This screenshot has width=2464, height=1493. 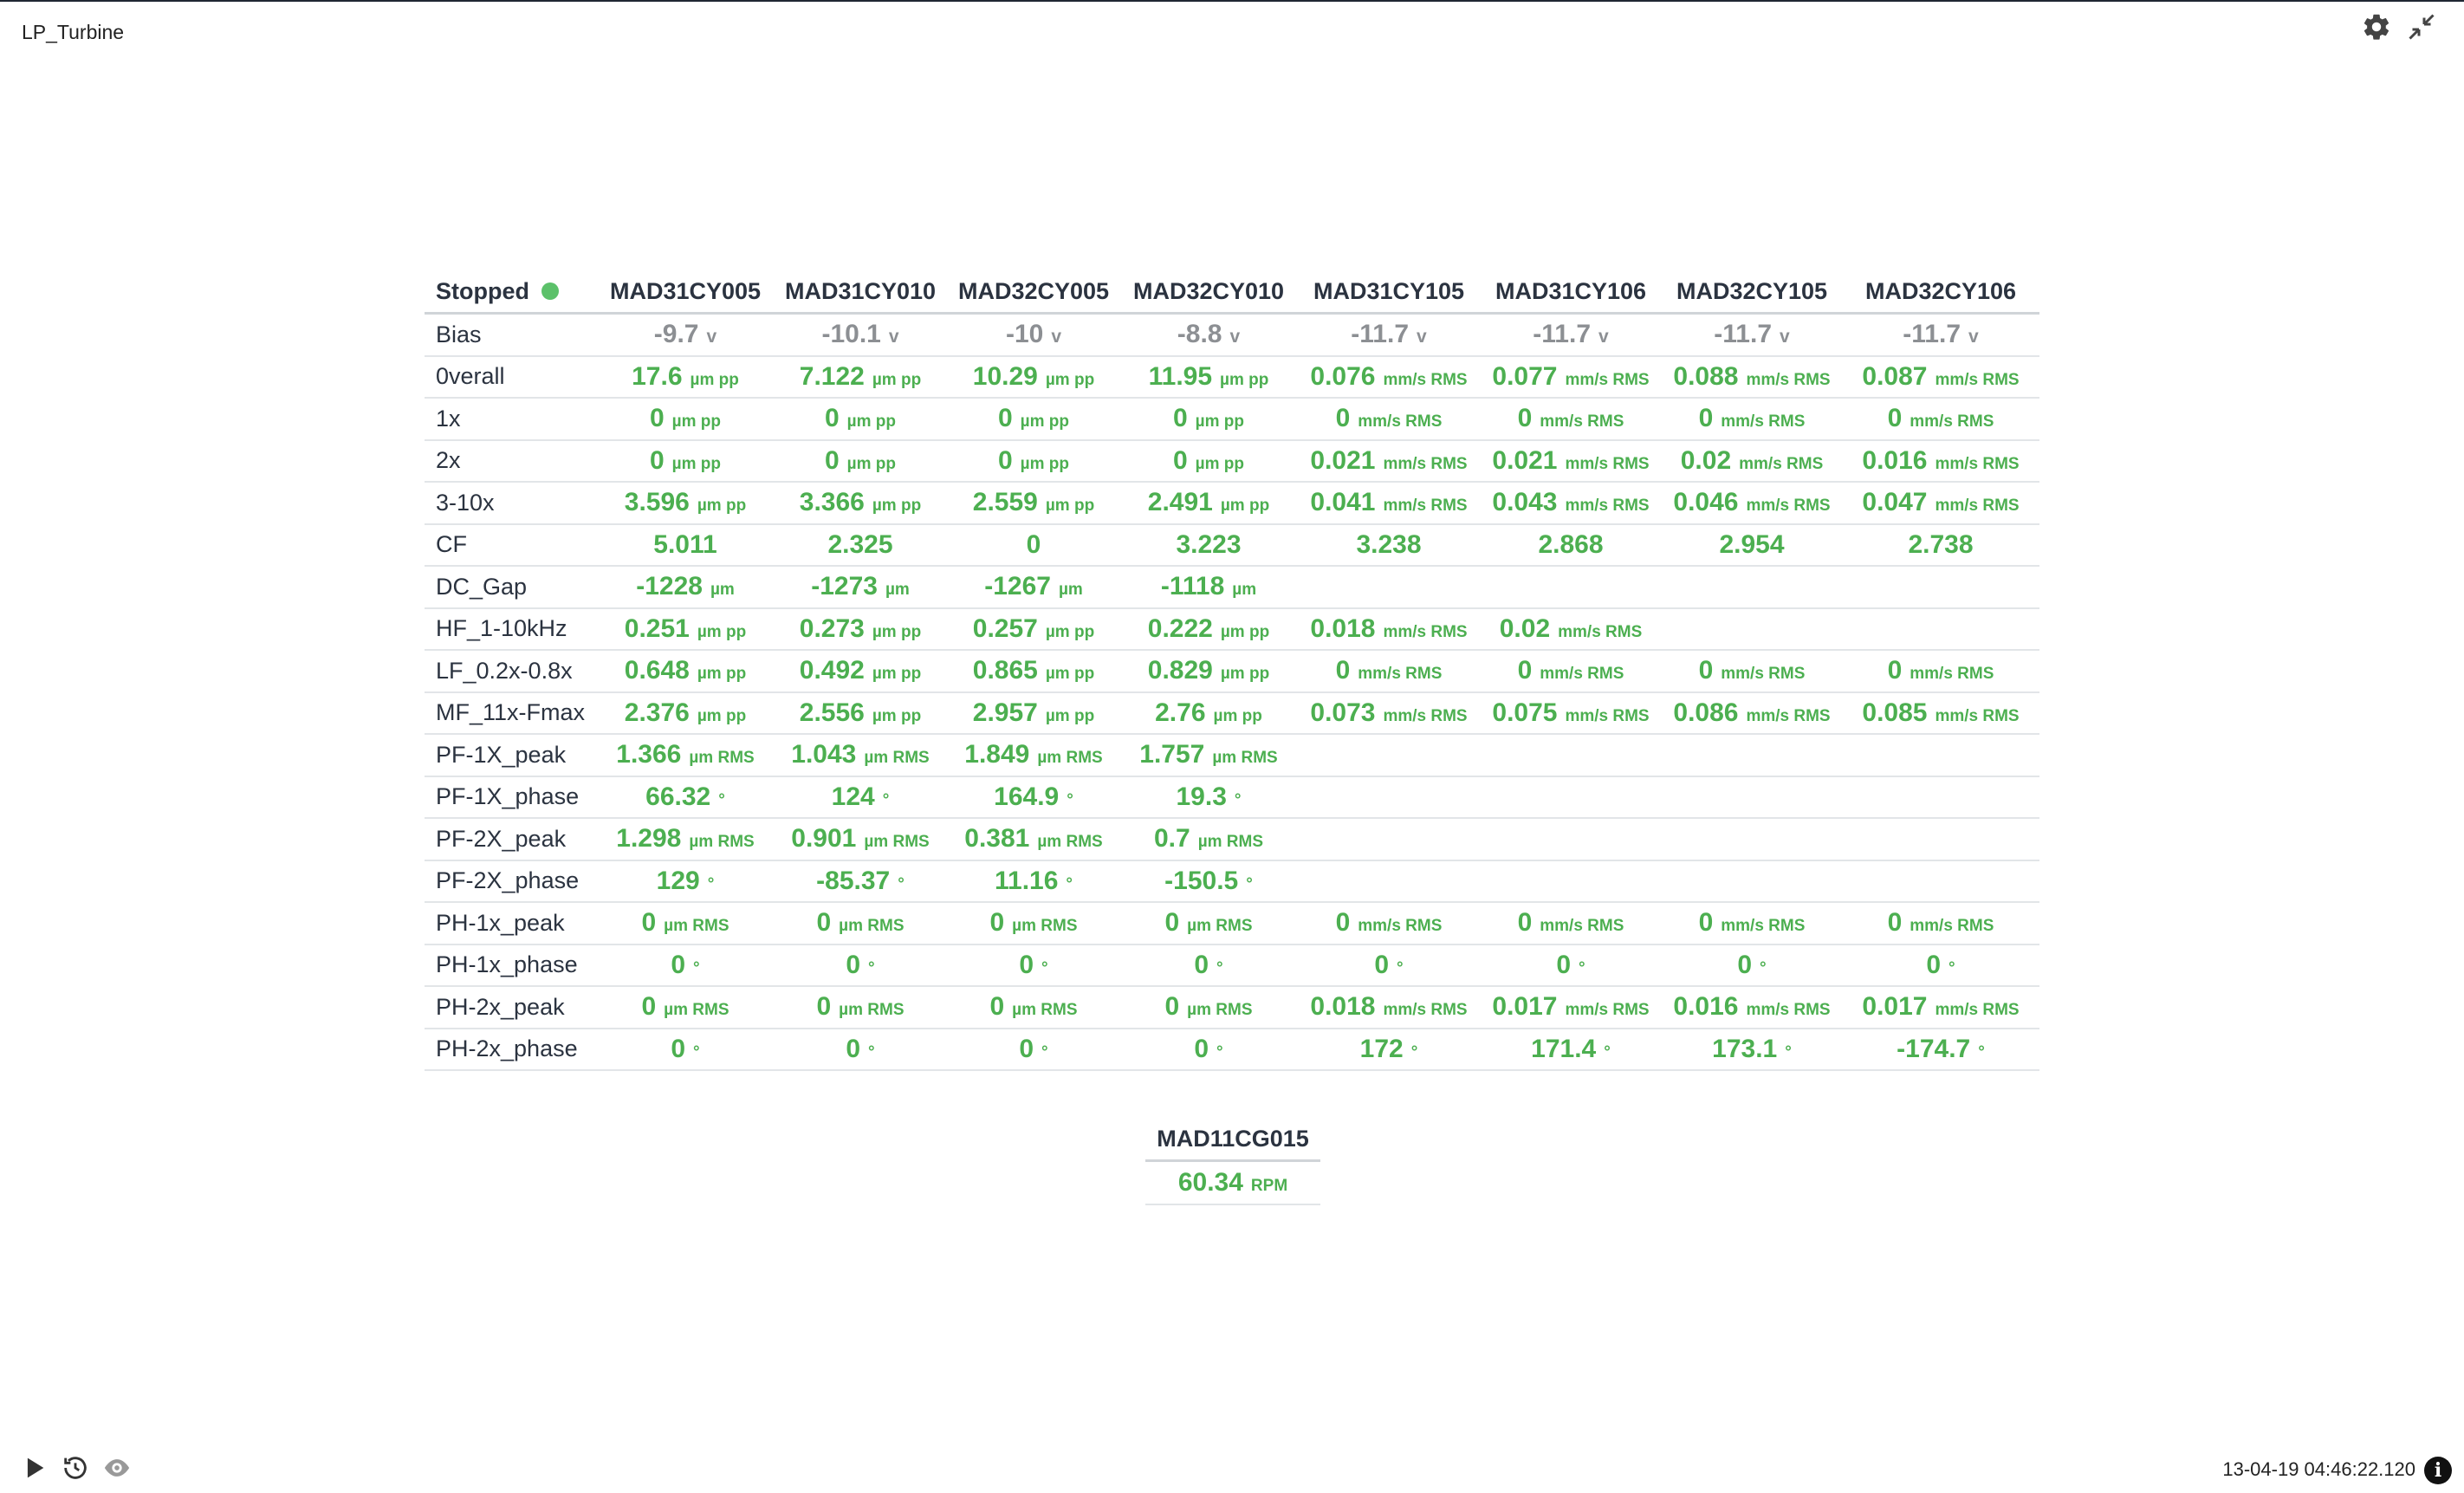 What do you see at coordinates (676, 334) in the screenshot?
I see `measurement-value: -9.7` at bounding box center [676, 334].